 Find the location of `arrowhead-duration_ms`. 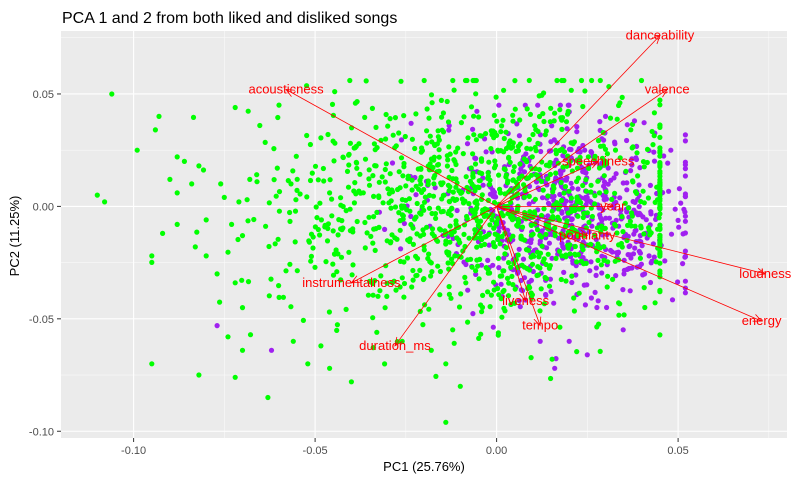

arrowhead-duration_ms is located at coordinates (398, 341).